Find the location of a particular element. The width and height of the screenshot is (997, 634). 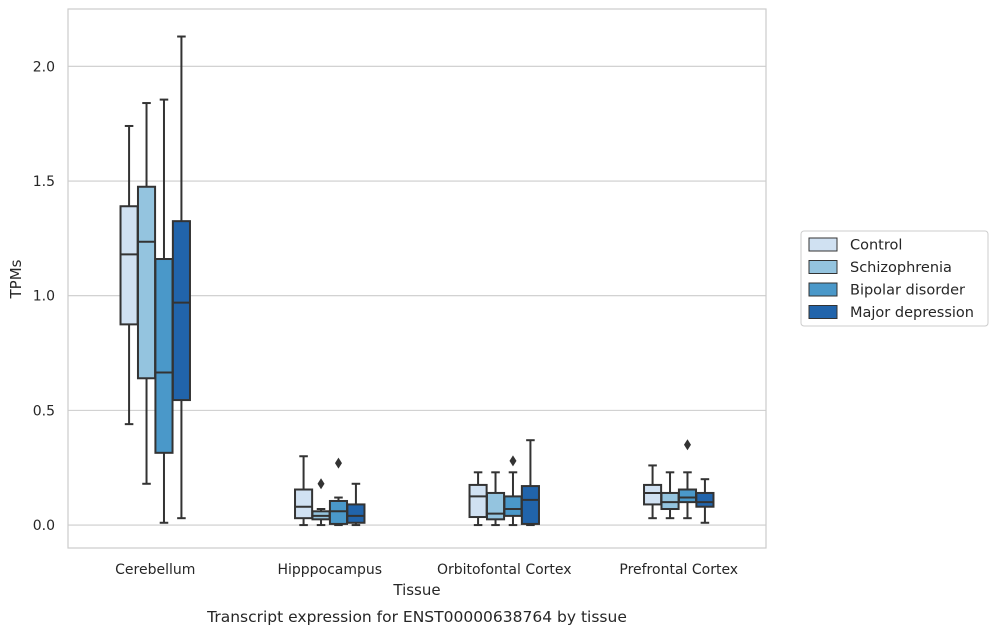

y-tick-labels: 0.0 0.5 1.0 1.5 2.0 is located at coordinates (44, 296).